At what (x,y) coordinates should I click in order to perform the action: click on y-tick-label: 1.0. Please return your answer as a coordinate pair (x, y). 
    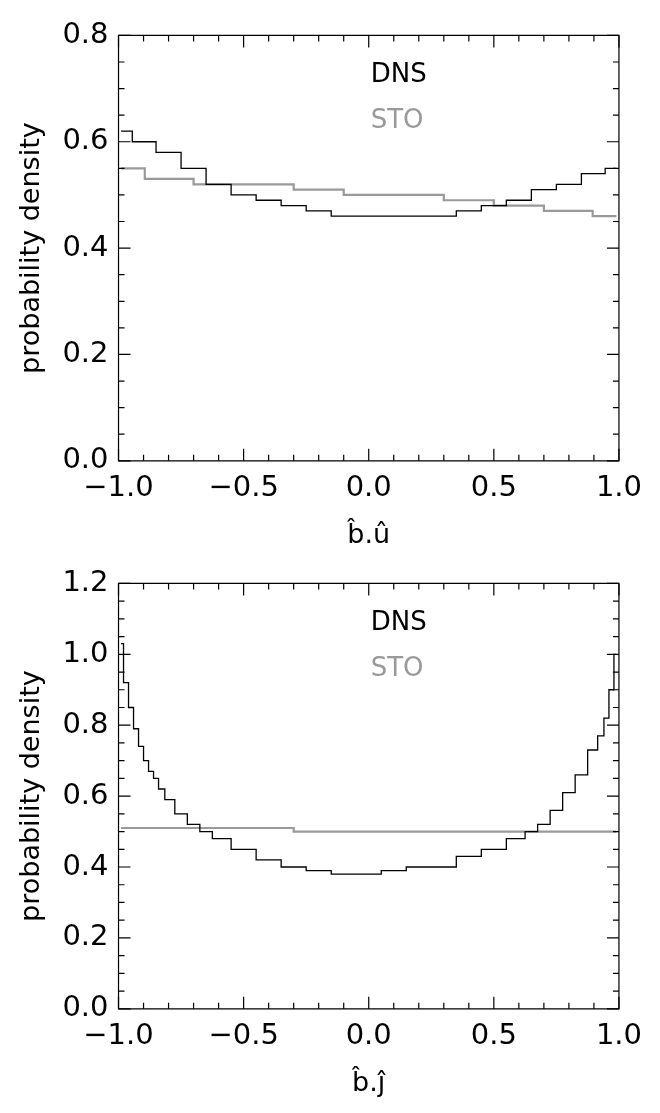
    Looking at the image, I should click on (85, 651).